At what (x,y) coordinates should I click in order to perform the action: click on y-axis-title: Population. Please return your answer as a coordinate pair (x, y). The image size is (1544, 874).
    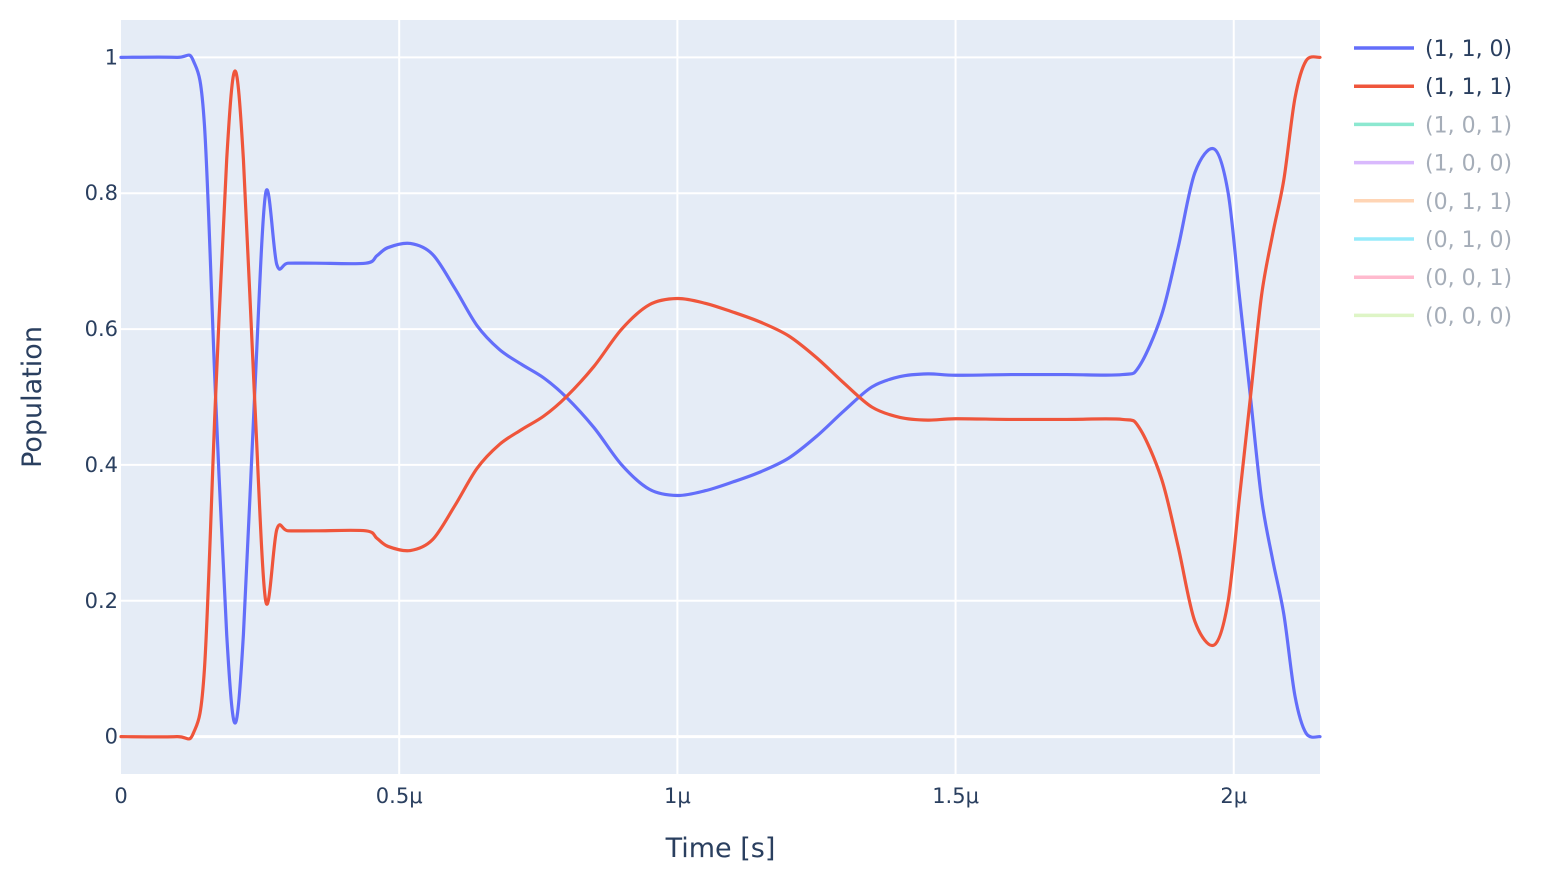
    Looking at the image, I should click on (32, 397).